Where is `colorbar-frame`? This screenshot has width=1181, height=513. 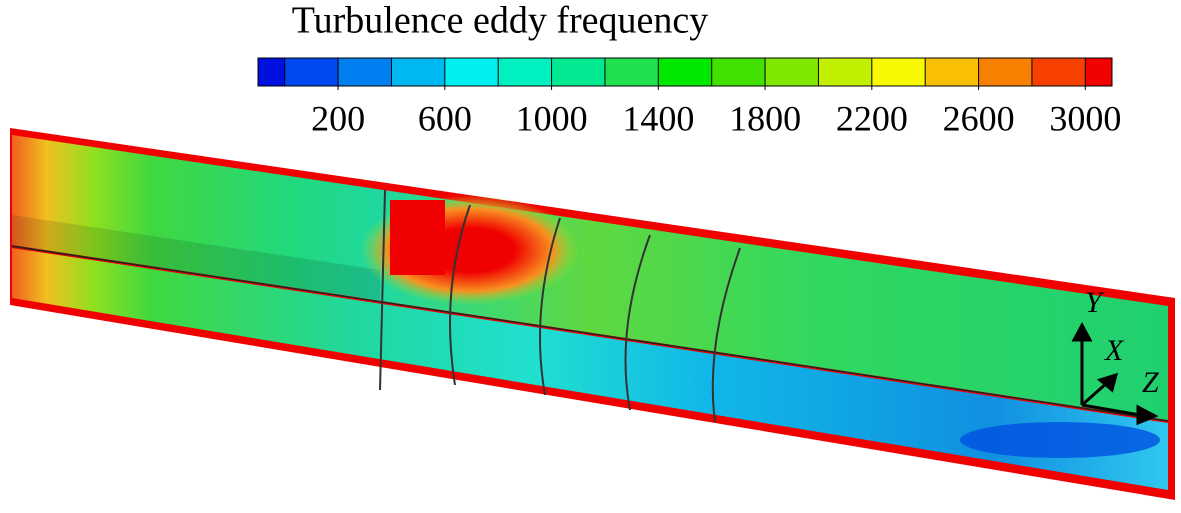
colorbar-frame is located at coordinates (685, 72).